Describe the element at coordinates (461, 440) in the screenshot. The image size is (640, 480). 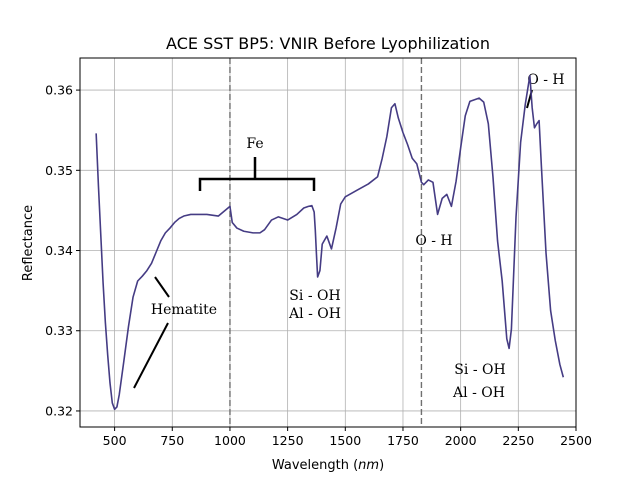
I see `x-tick-label: 2000` at that location.